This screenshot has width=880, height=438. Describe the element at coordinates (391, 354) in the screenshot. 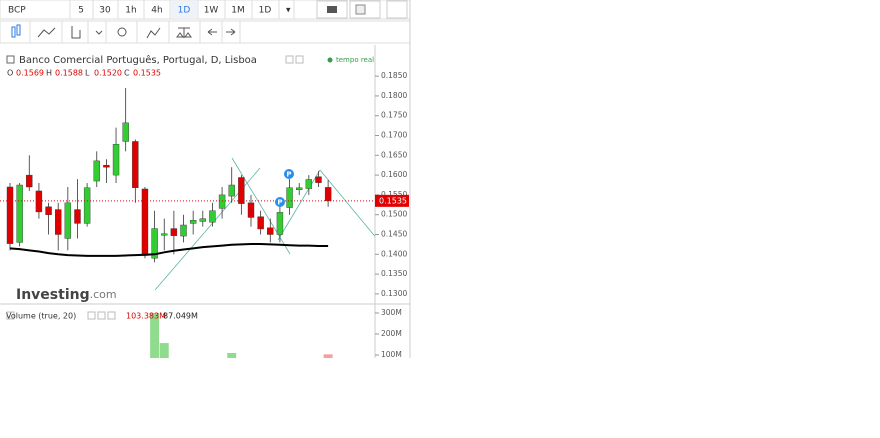

I see `y2-tick-label: 100M` at that location.